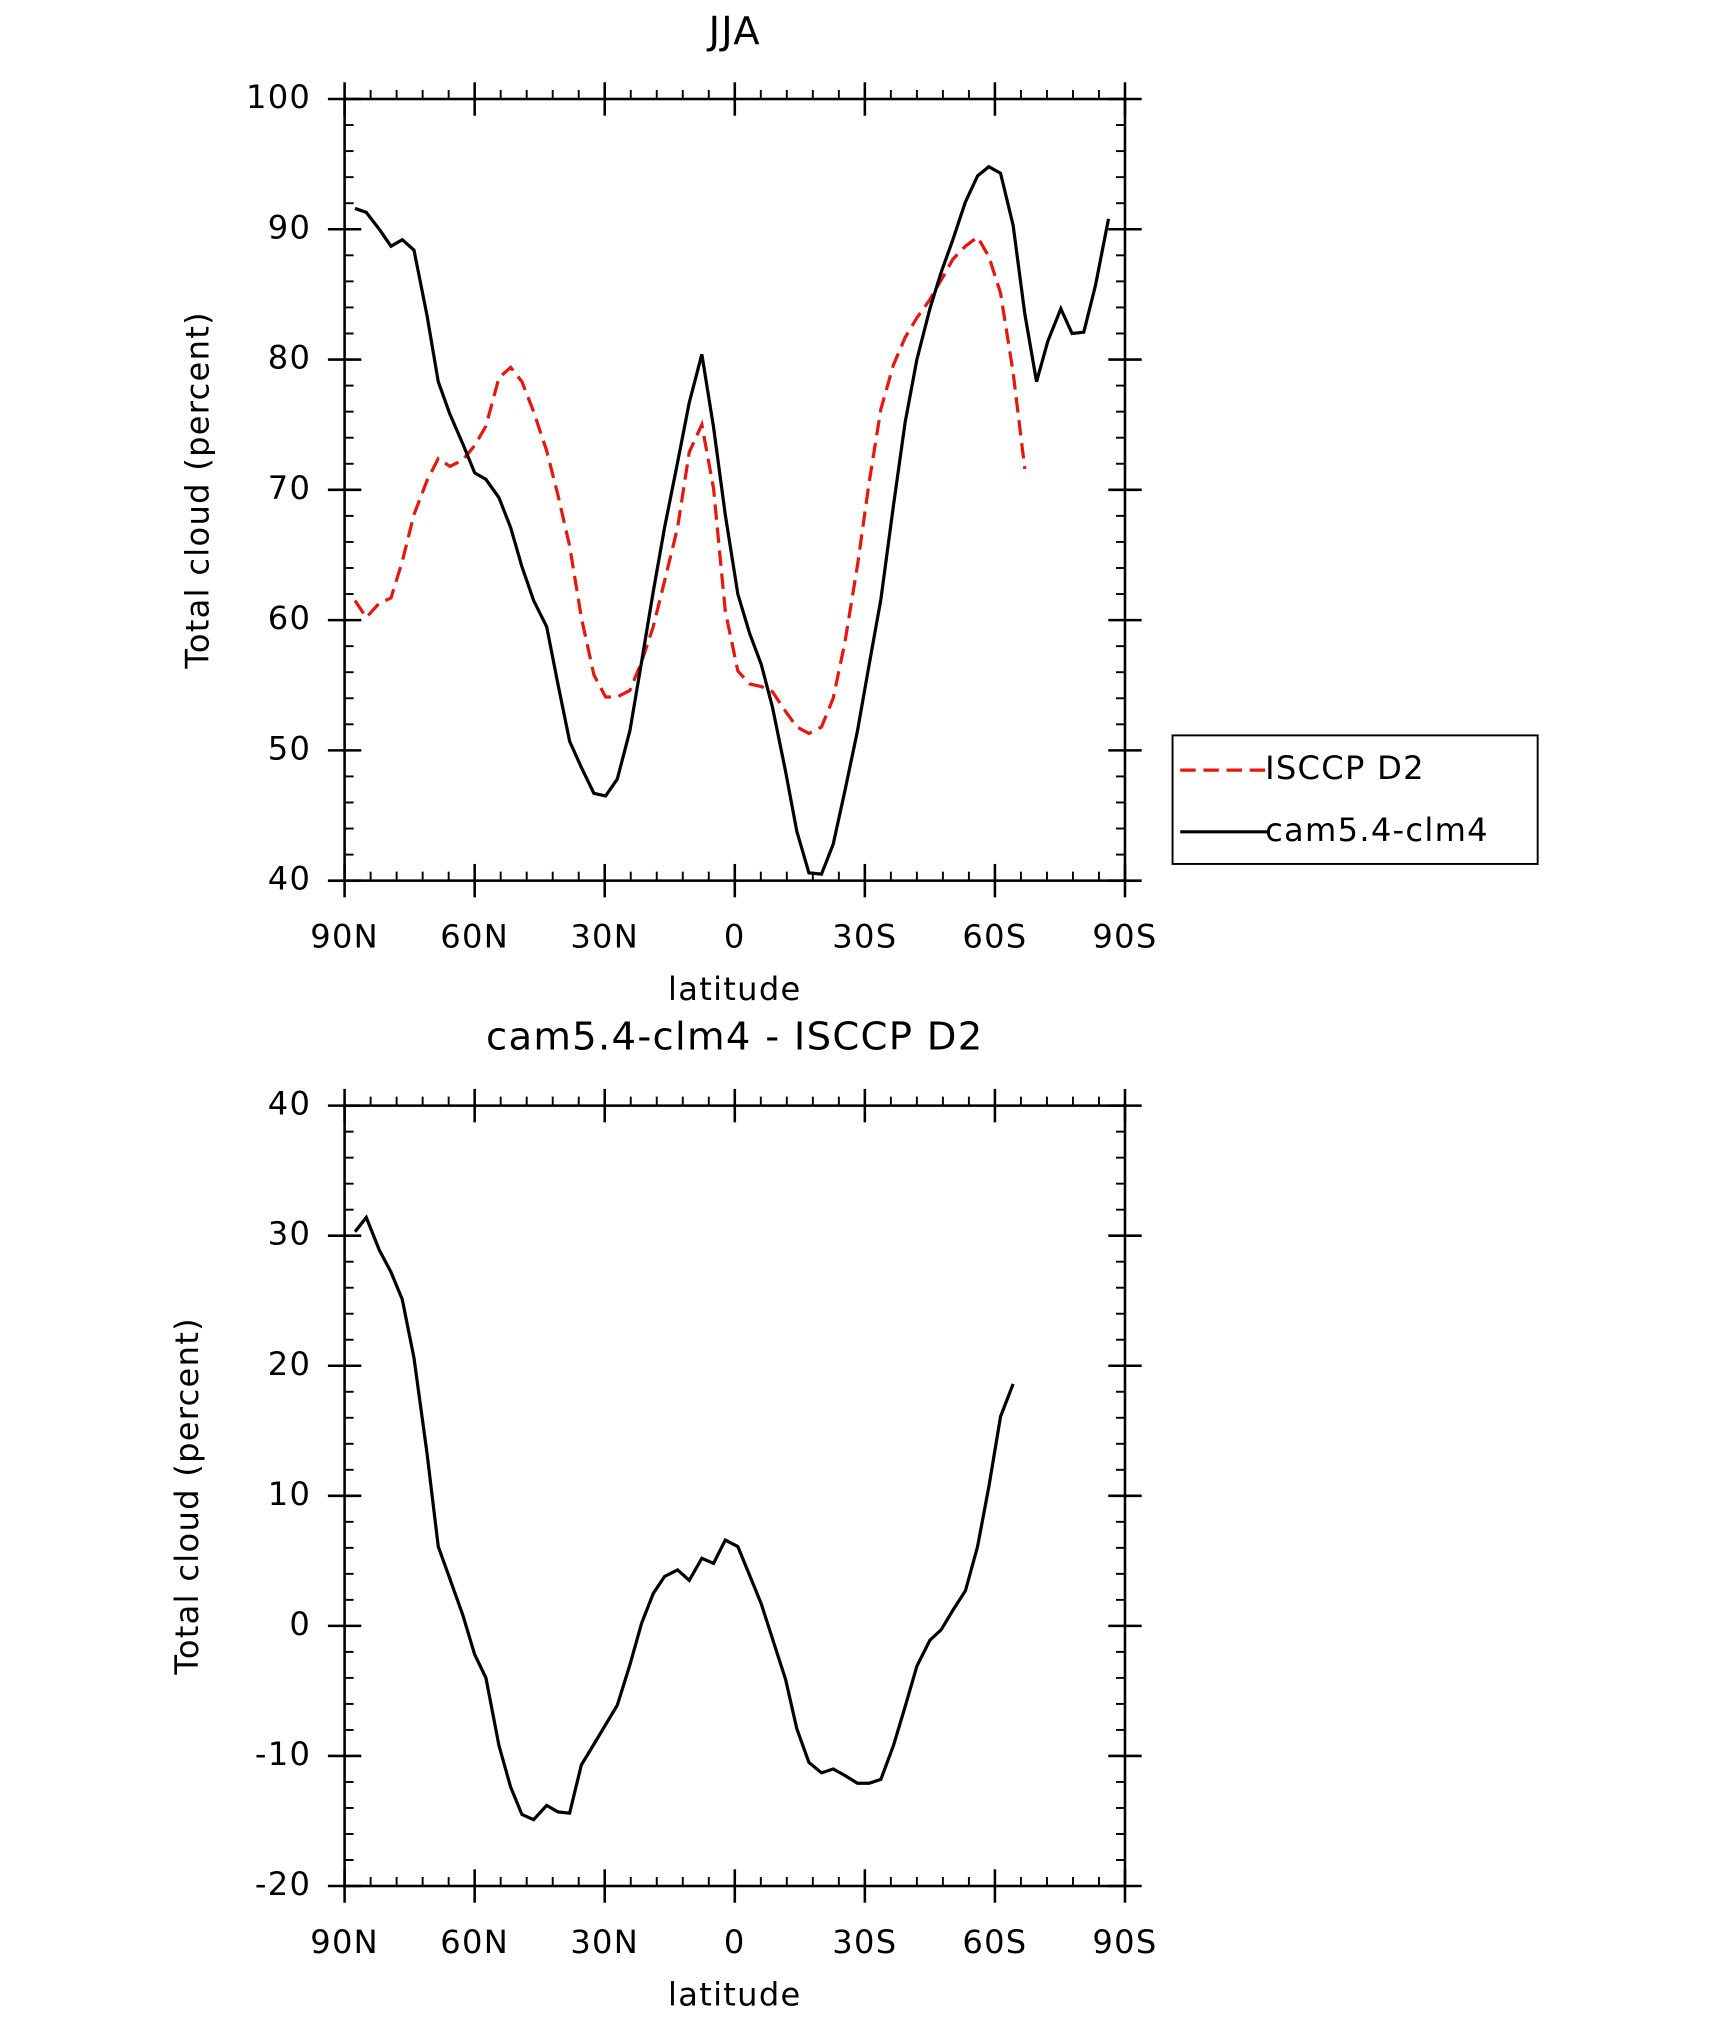 The image size is (1710, 2021). I want to click on y-tick-label: 100, so click(278, 97).